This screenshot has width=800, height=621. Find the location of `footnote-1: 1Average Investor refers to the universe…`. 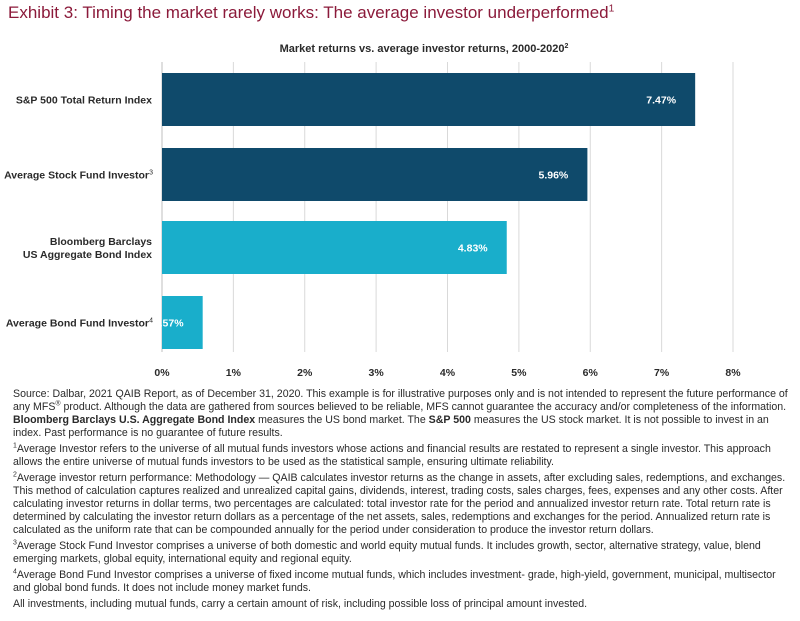

footnote-1: 1Average Investor refers to the universe… is located at coordinates (403, 455).